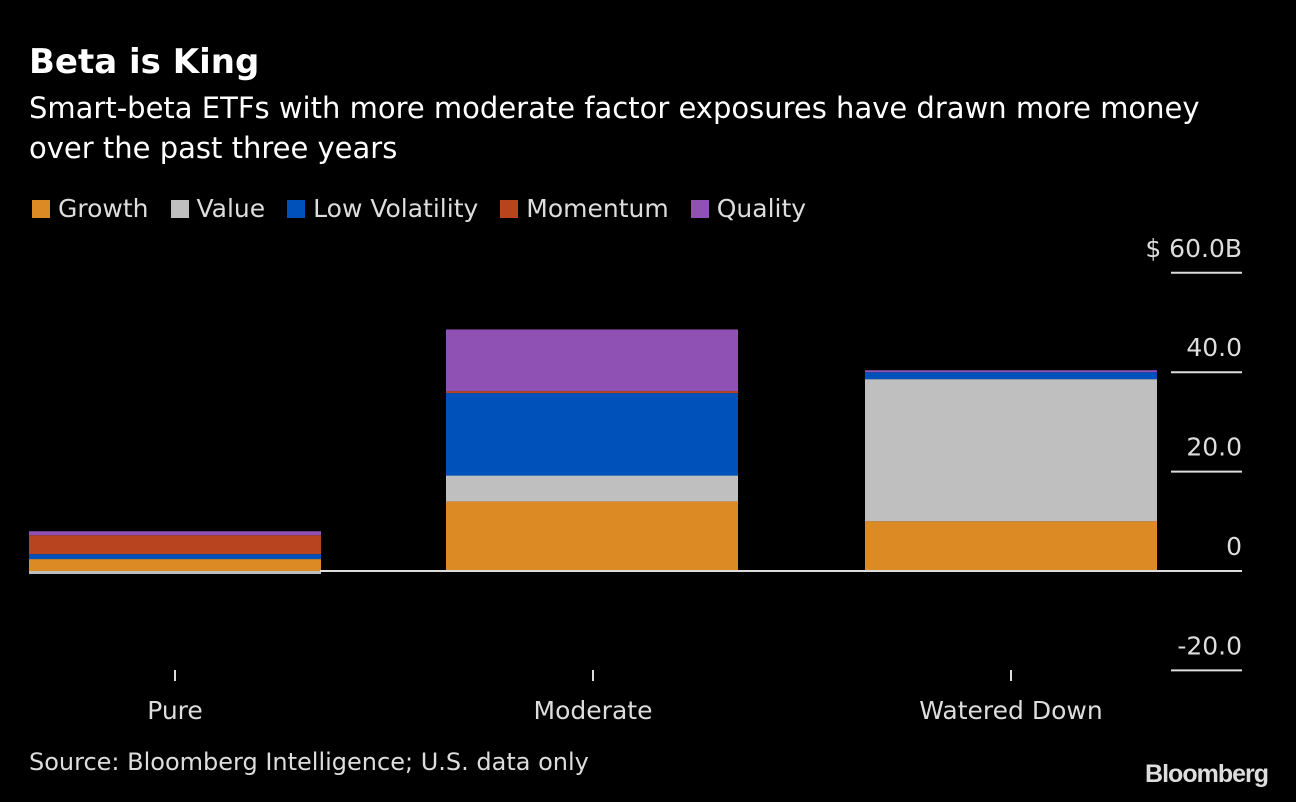 This screenshot has height=802, width=1296. I want to click on y-tick-label: 20.0, so click(1214, 447).